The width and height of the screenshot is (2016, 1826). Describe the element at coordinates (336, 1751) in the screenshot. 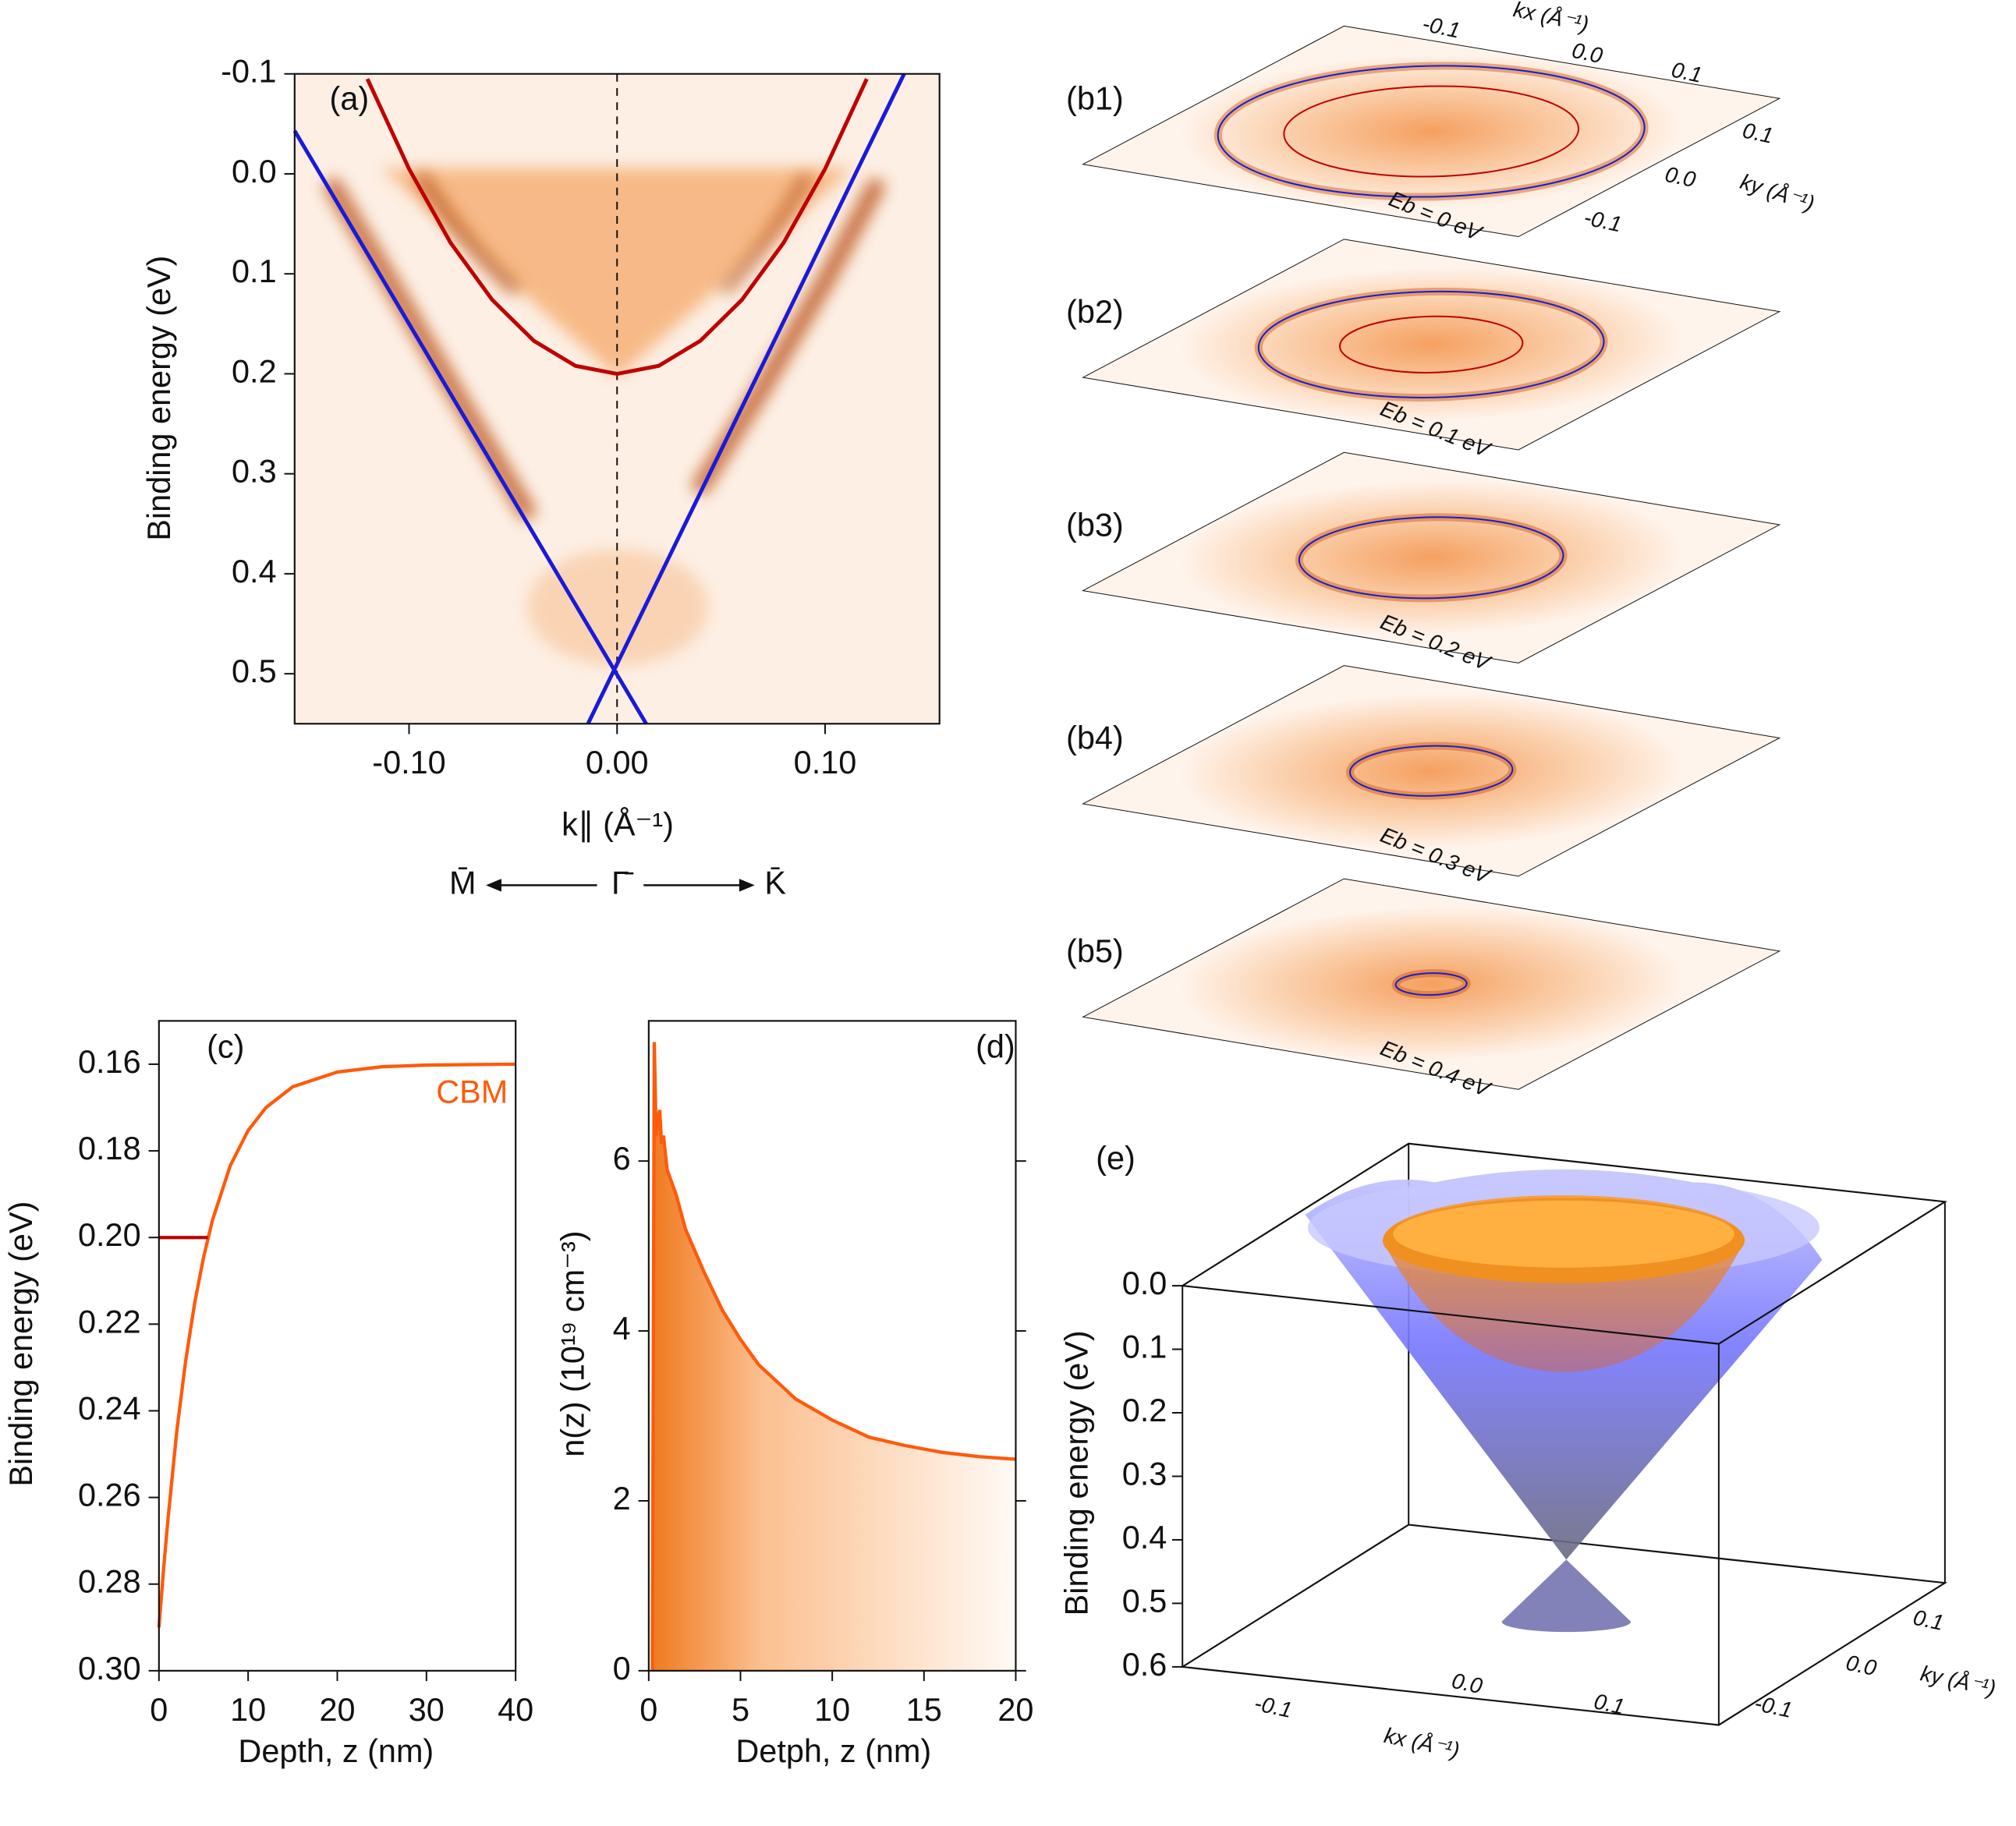

I see `x-axis-label: Depth, z (nm)` at that location.